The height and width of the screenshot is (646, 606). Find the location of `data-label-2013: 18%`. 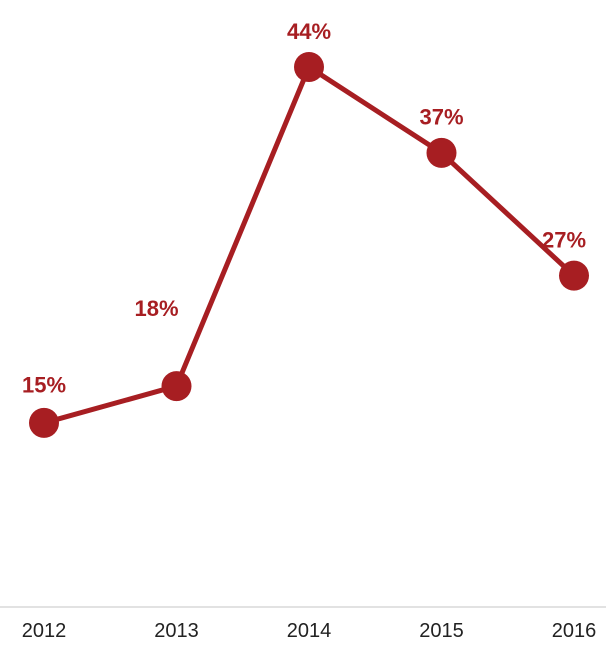

data-label-2013: 18% is located at coordinates (156, 308).